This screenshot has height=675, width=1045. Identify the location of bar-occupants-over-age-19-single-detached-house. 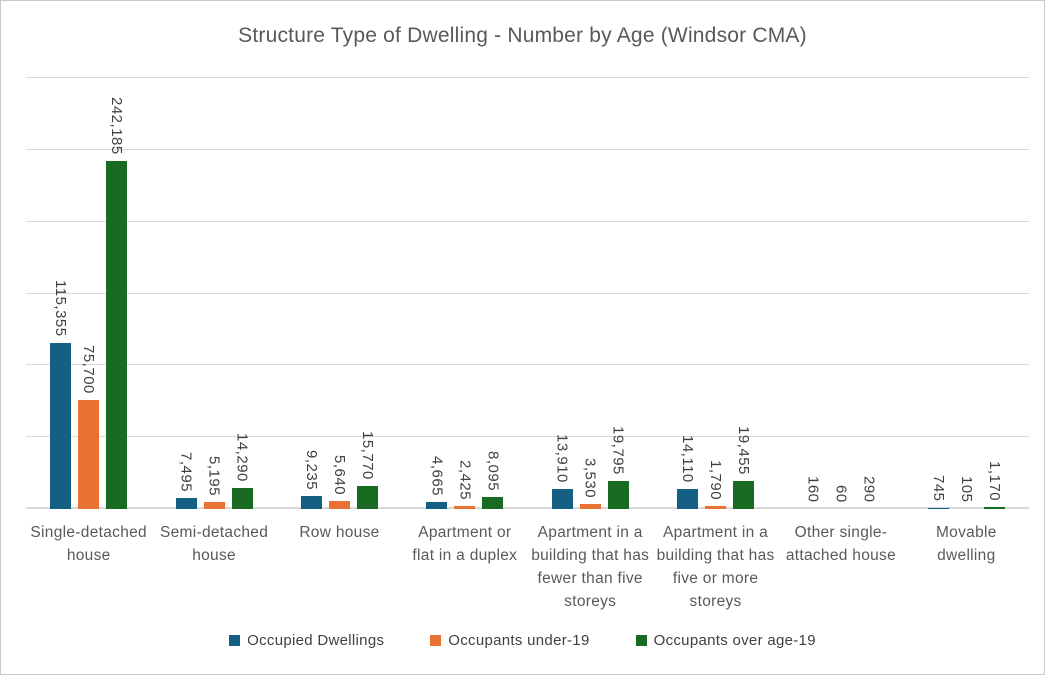
(117, 335).